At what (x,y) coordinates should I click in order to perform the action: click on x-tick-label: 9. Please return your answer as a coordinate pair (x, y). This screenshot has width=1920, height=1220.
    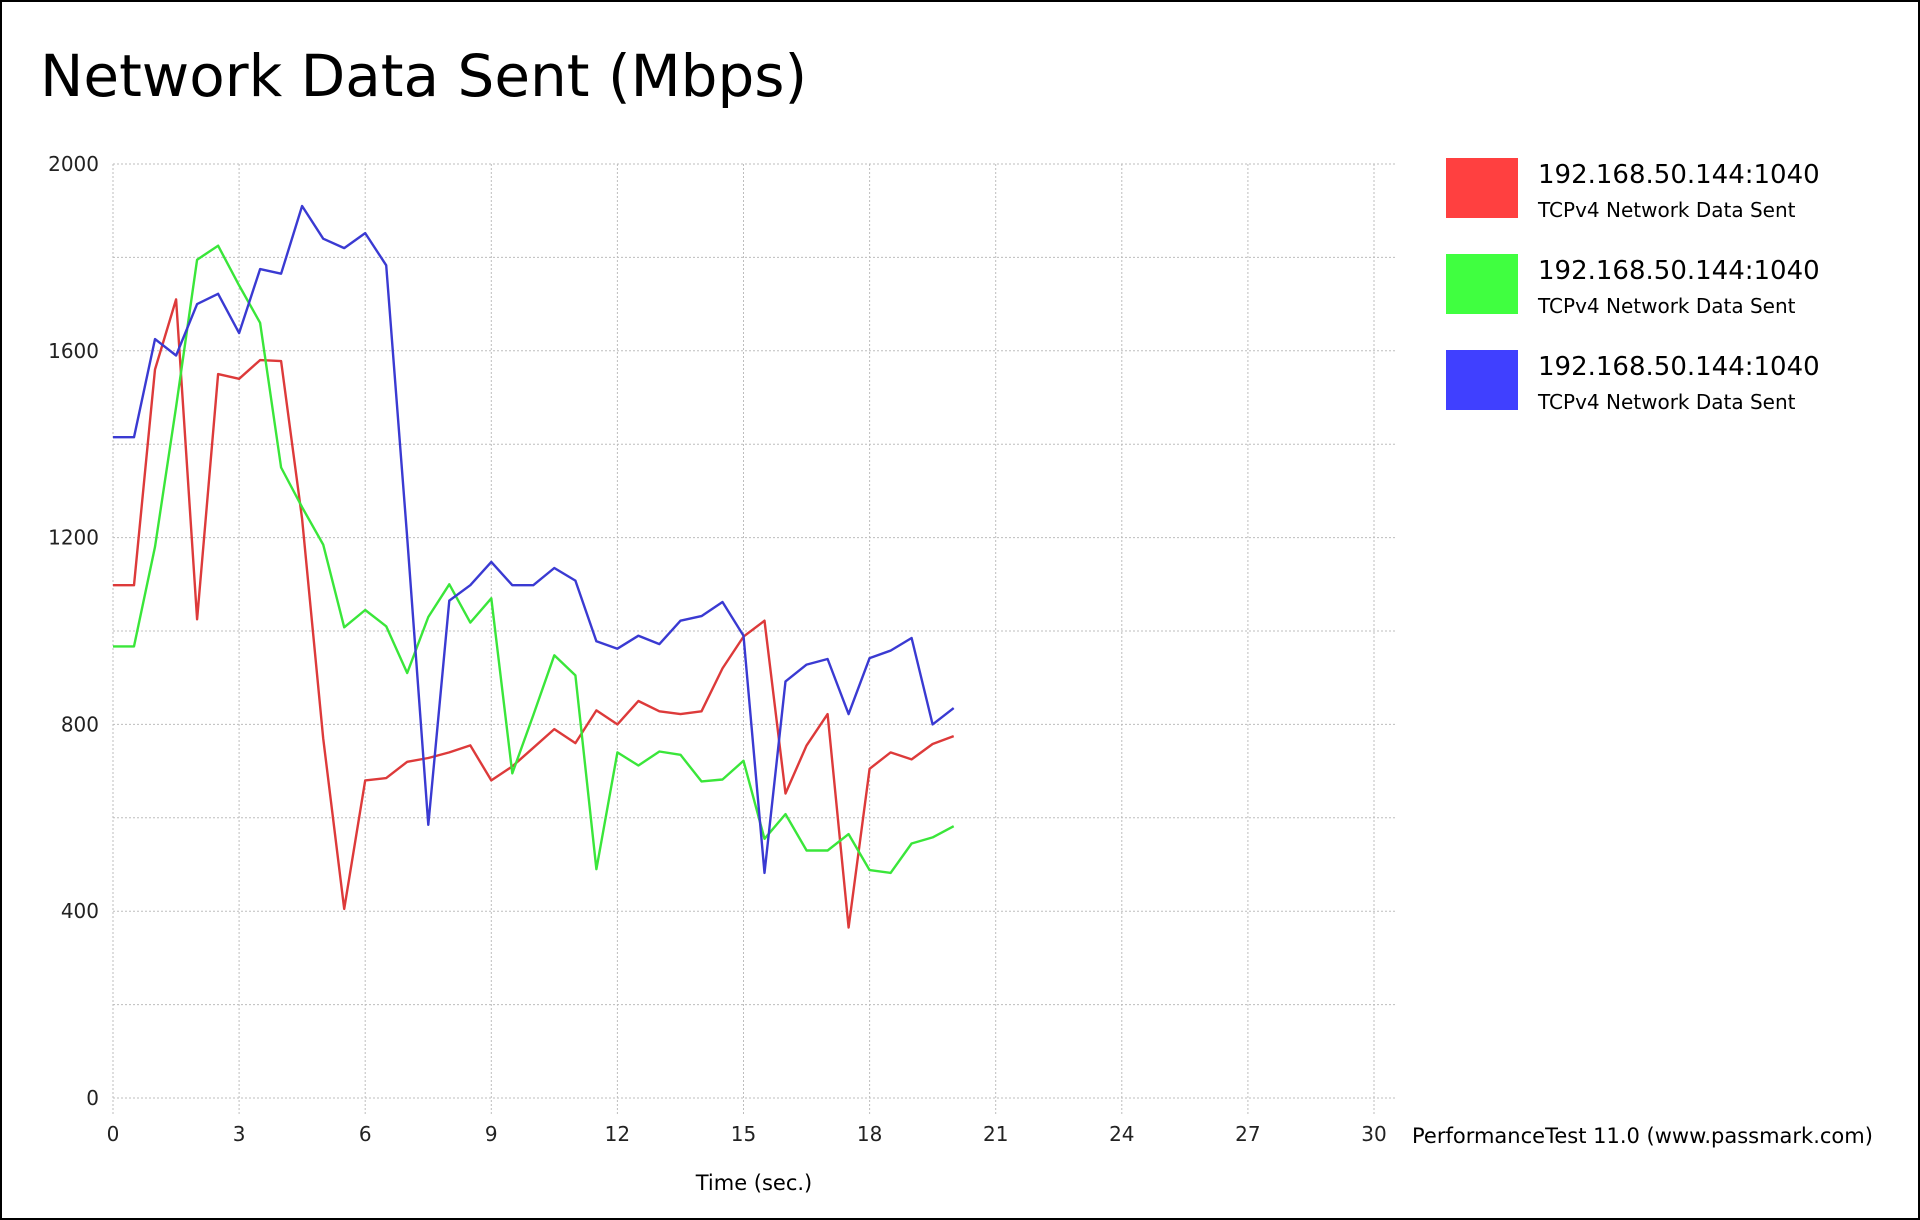
    Looking at the image, I should click on (491, 1134).